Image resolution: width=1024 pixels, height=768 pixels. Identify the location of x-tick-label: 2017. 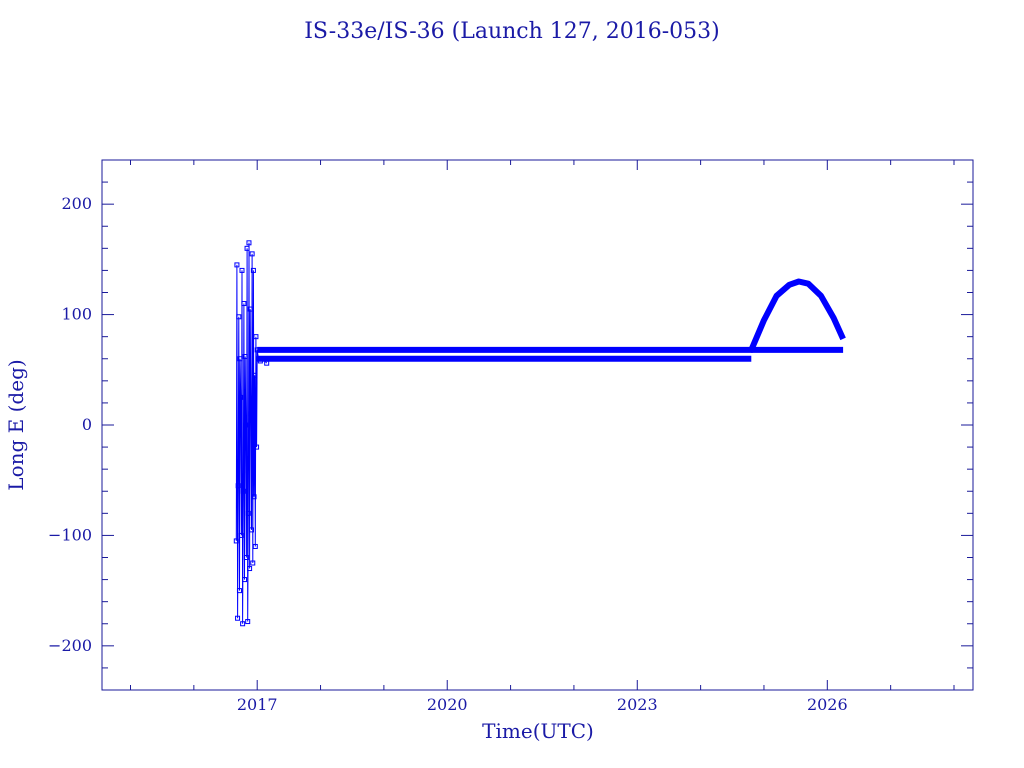
(257, 704).